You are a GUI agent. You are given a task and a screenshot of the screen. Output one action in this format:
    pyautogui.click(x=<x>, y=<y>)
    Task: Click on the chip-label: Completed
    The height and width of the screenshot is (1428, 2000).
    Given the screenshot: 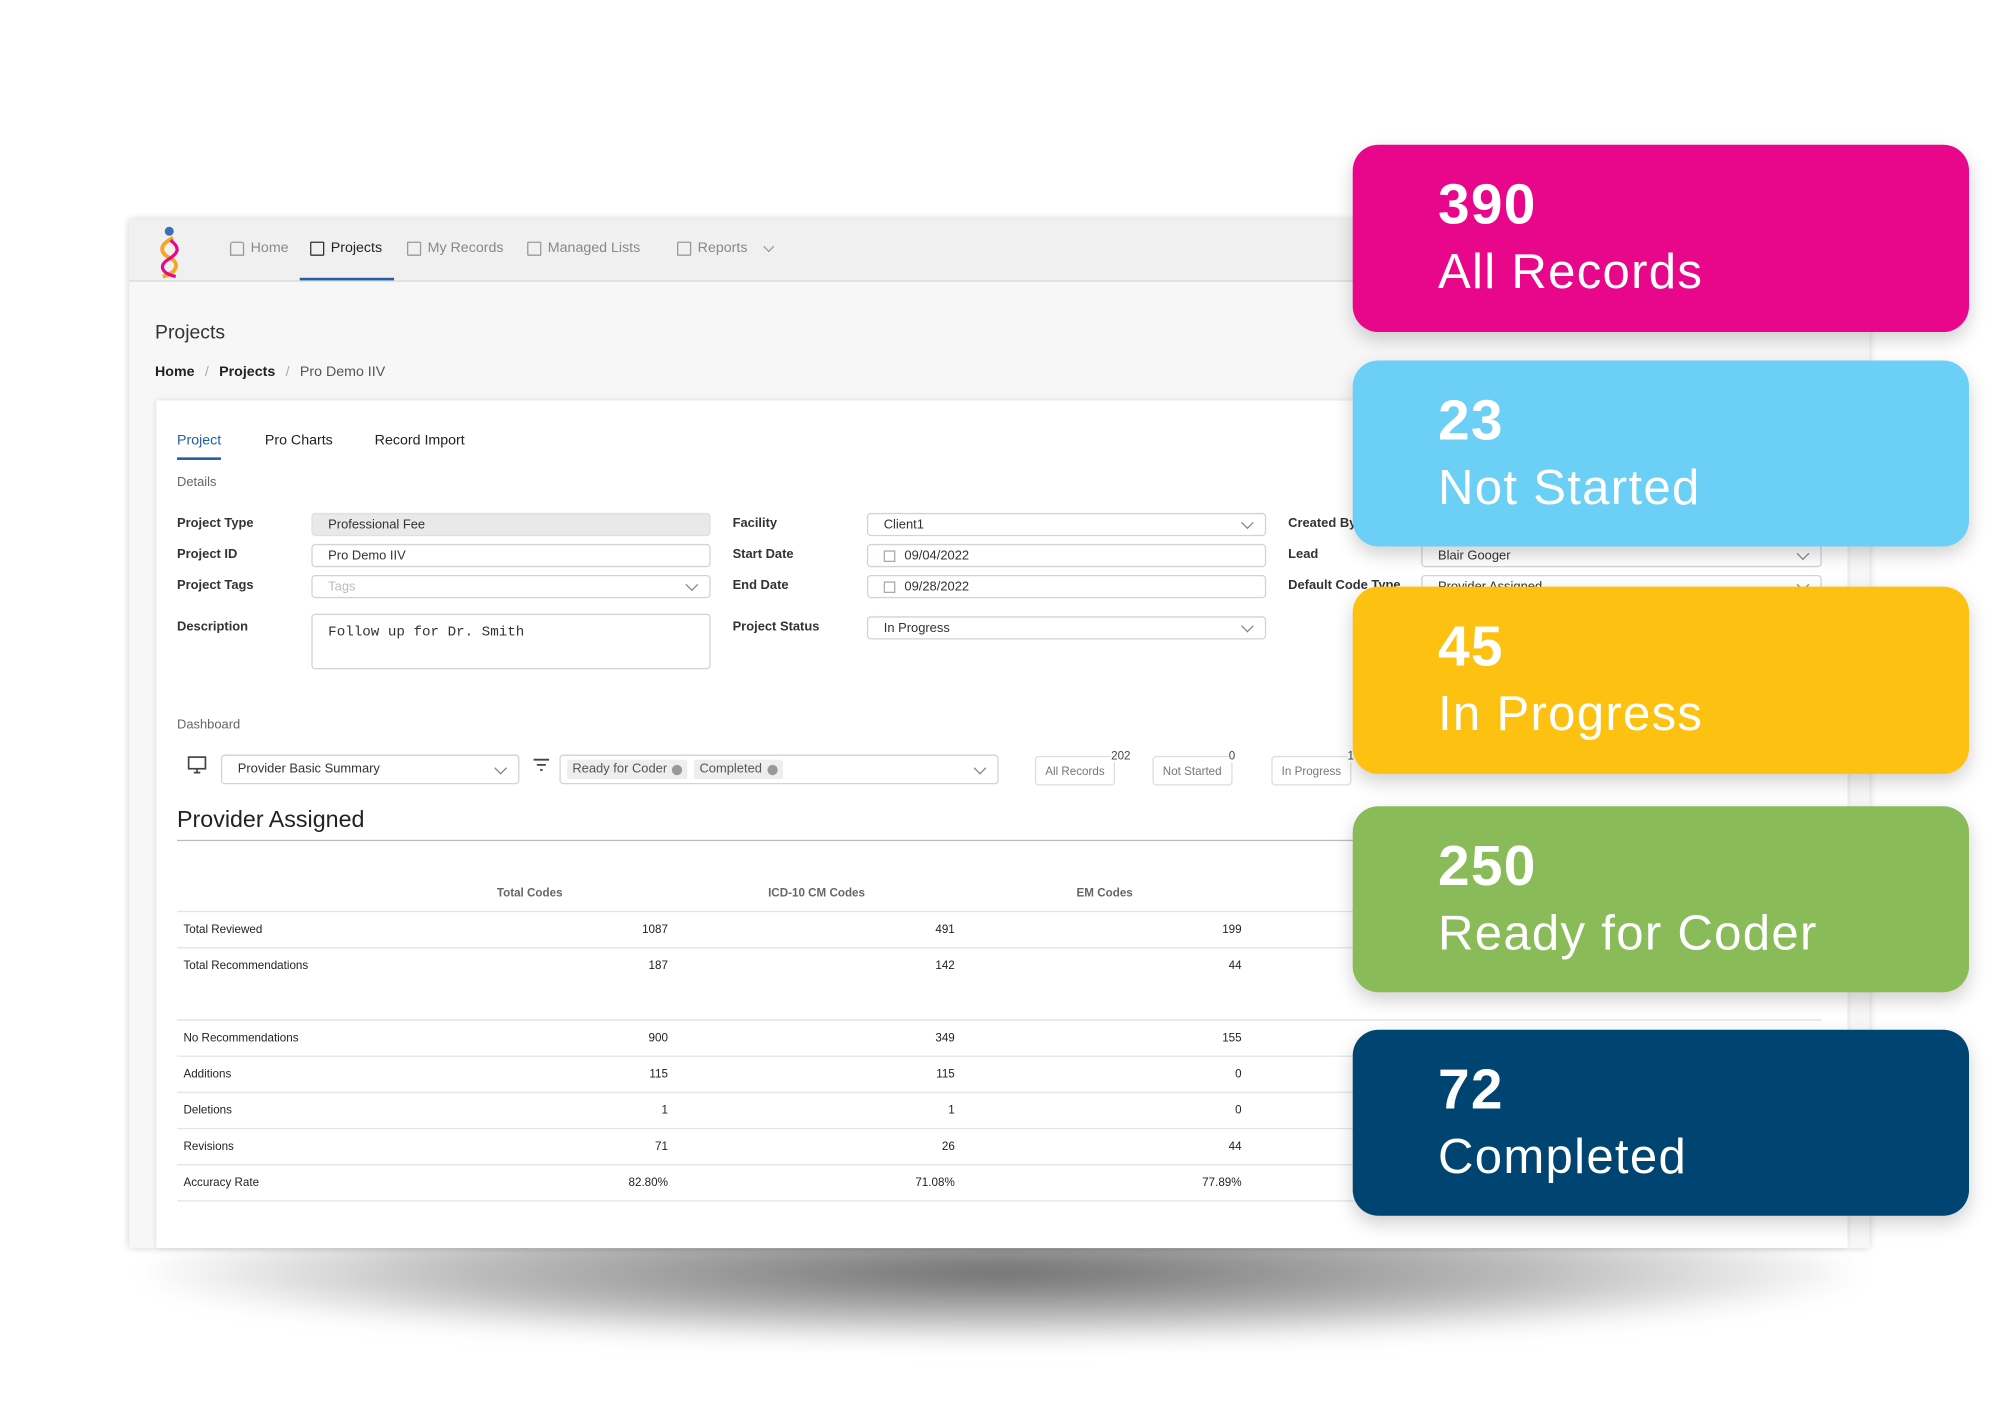 What is the action you would take?
    pyautogui.click(x=730, y=769)
    